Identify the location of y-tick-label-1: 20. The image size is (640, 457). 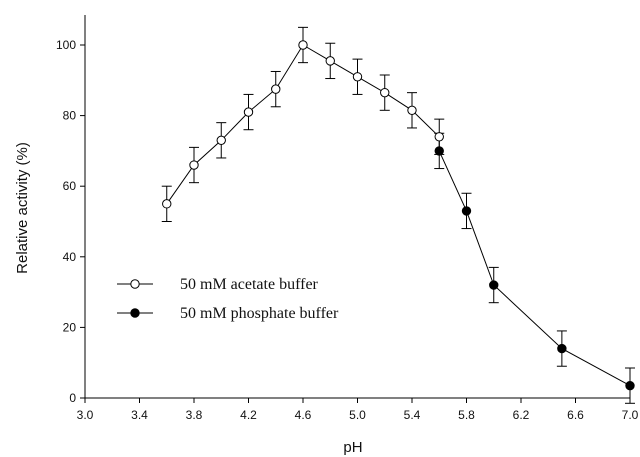
(70, 327).